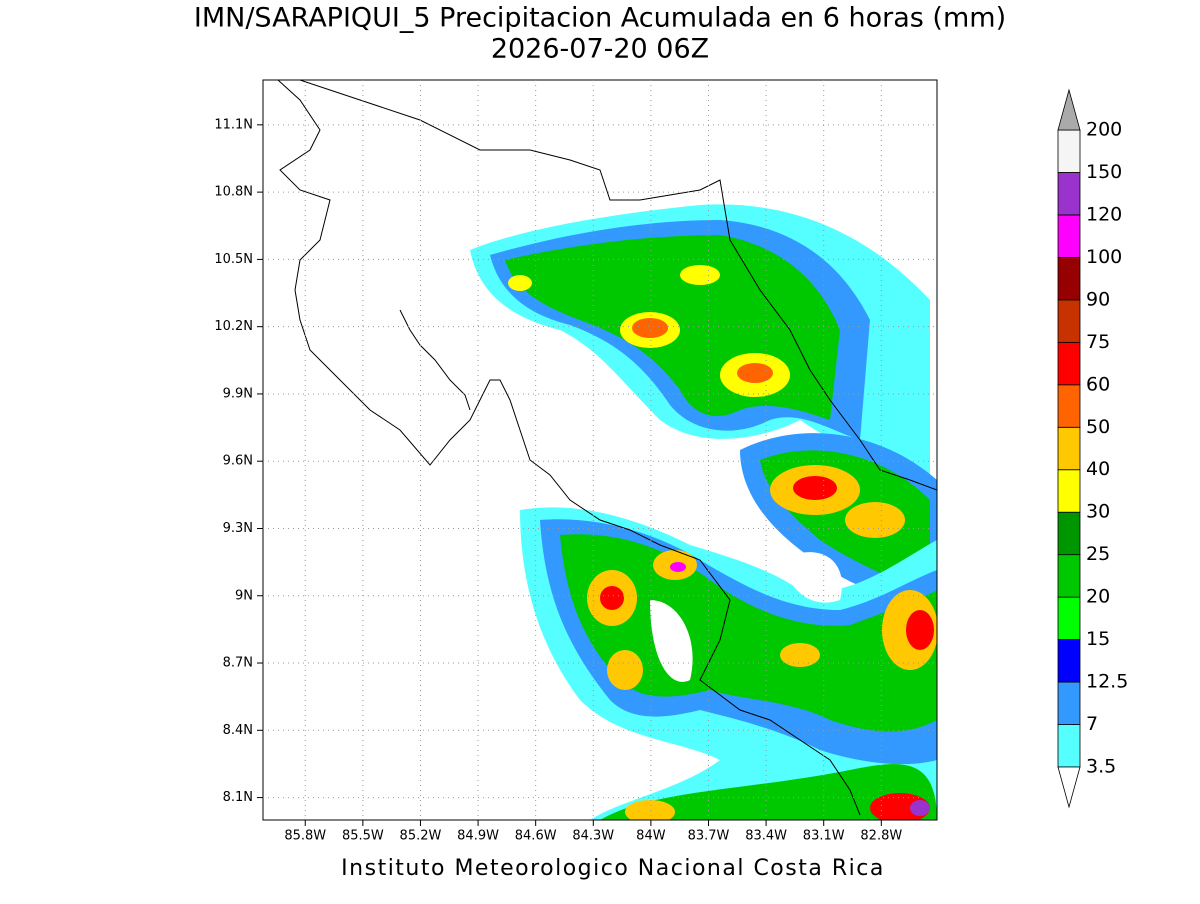  What do you see at coordinates (766, 836) in the screenshot?
I see `x-tick-label: 83.4W` at bounding box center [766, 836].